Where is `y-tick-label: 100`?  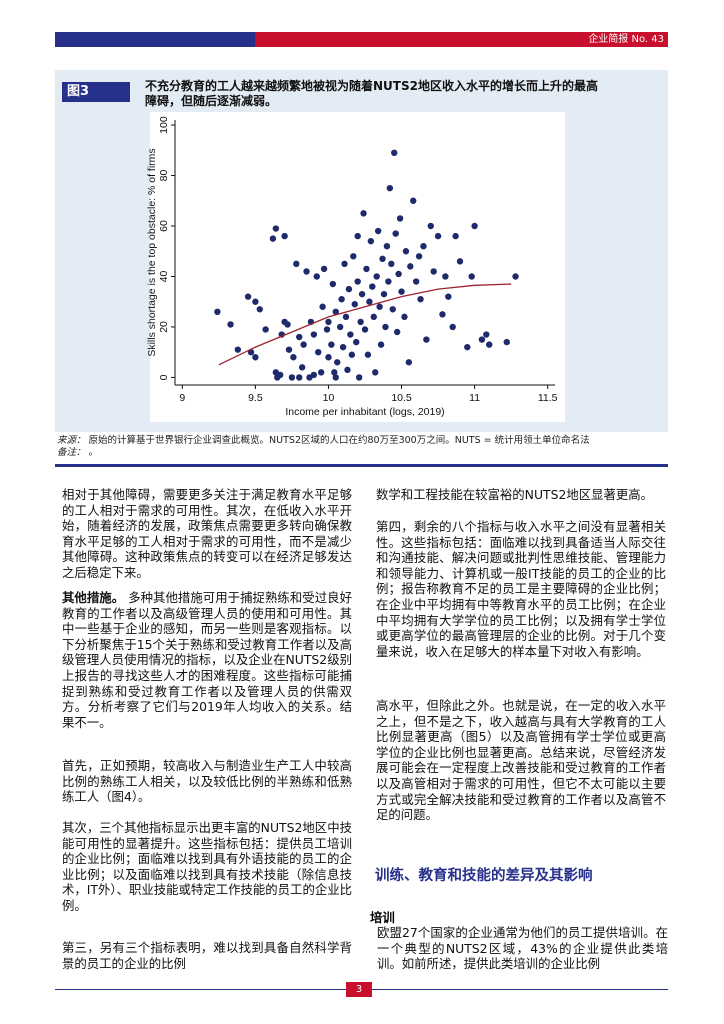 y-tick-label: 100 is located at coordinates (164, 125).